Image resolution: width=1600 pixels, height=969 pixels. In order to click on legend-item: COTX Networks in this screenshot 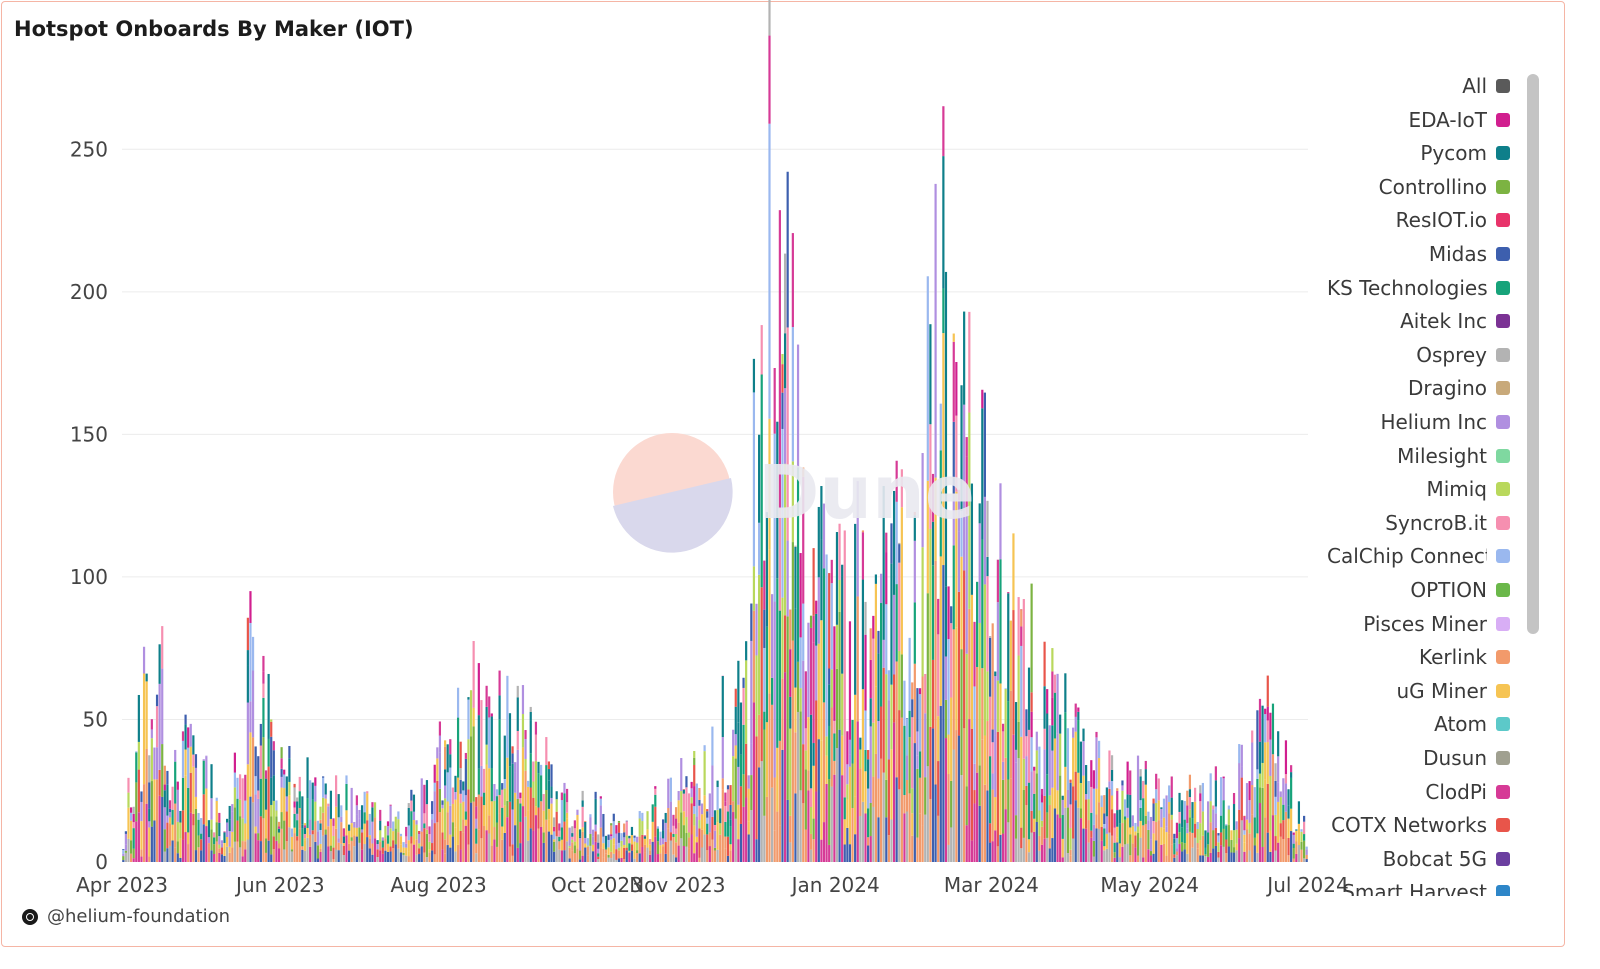, I will do `click(1420, 825)`.